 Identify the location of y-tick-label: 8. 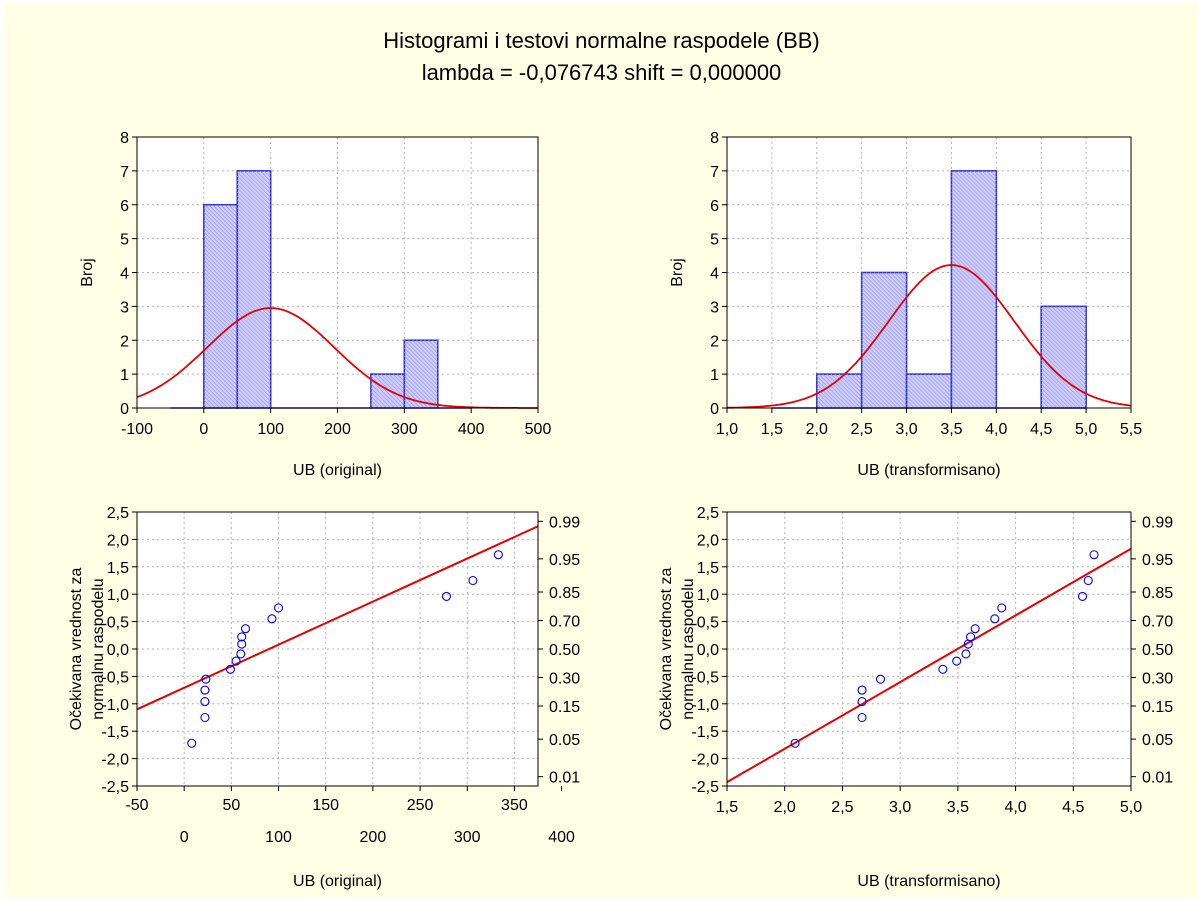
(124, 138).